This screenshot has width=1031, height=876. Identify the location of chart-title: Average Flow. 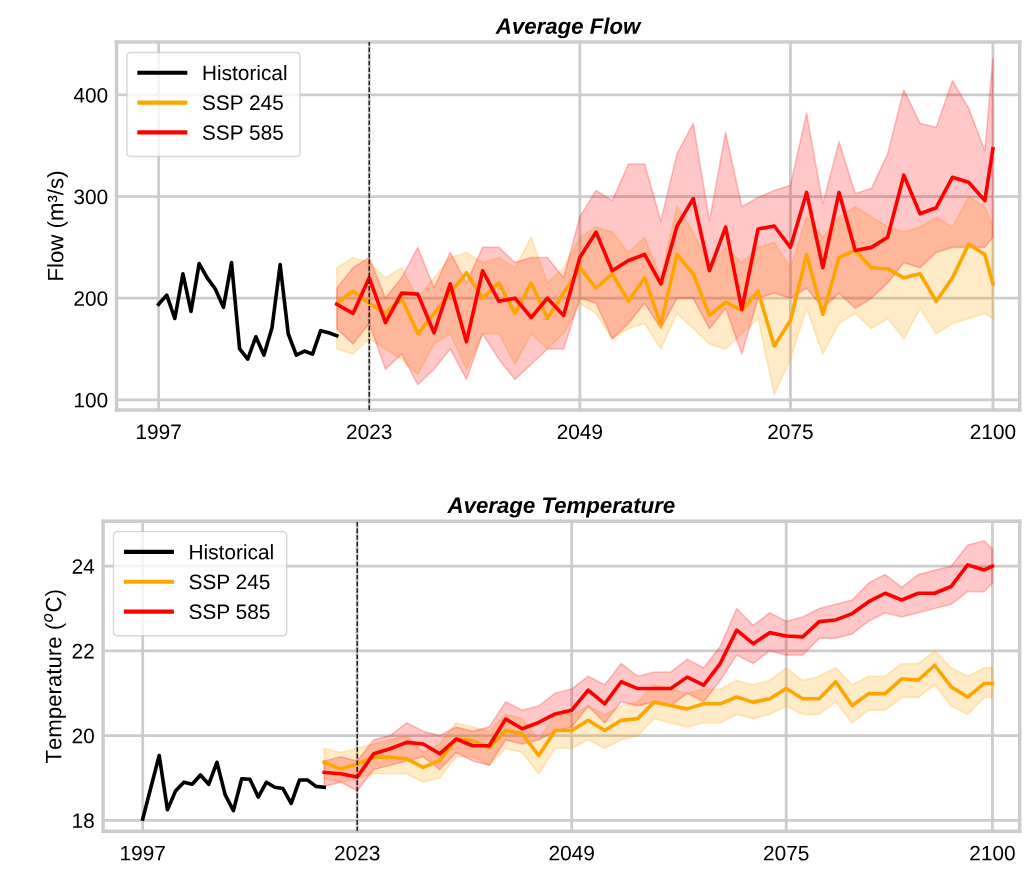
(568, 28).